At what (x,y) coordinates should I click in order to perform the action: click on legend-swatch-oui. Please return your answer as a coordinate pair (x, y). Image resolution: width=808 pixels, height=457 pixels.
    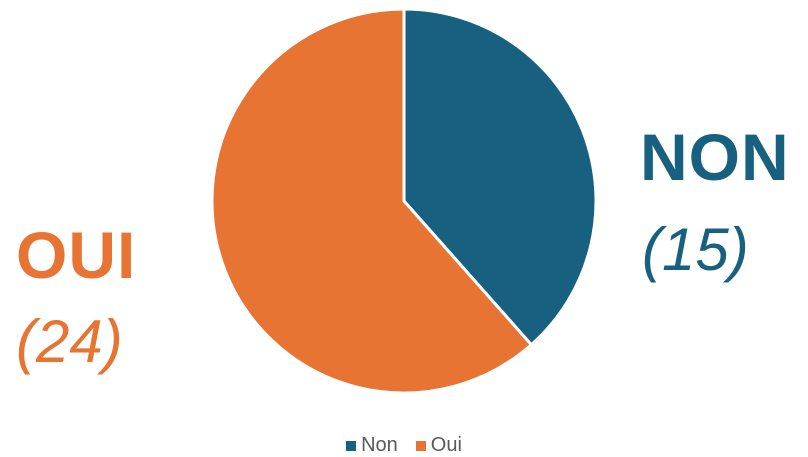
    Looking at the image, I should click on (420, 445).